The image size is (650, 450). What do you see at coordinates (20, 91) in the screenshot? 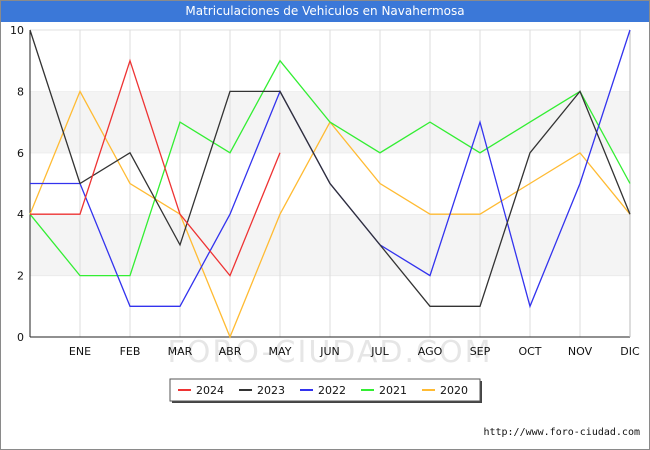
I see `y-tick-label: 8` at bounding box center [20, 91].